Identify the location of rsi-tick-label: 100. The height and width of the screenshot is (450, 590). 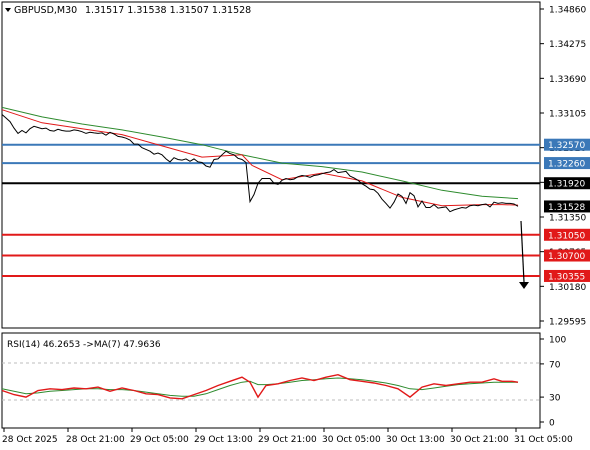
(557, 341).